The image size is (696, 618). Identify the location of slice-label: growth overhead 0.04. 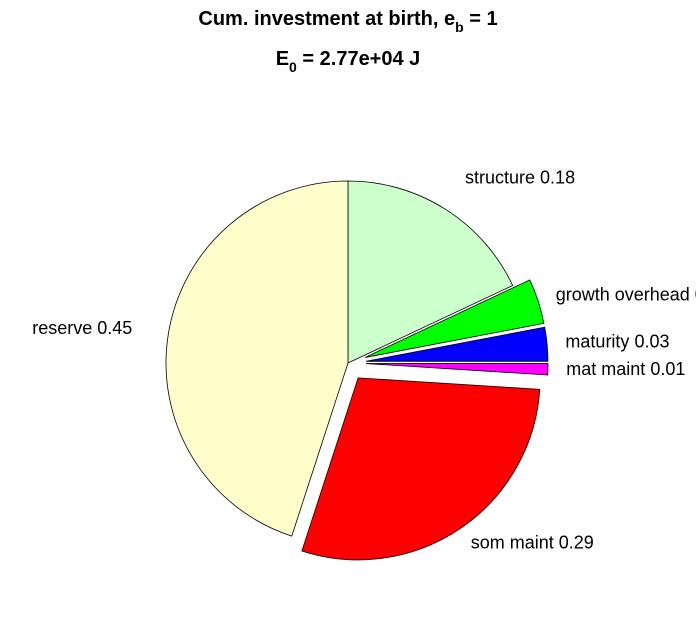
(626, 294).